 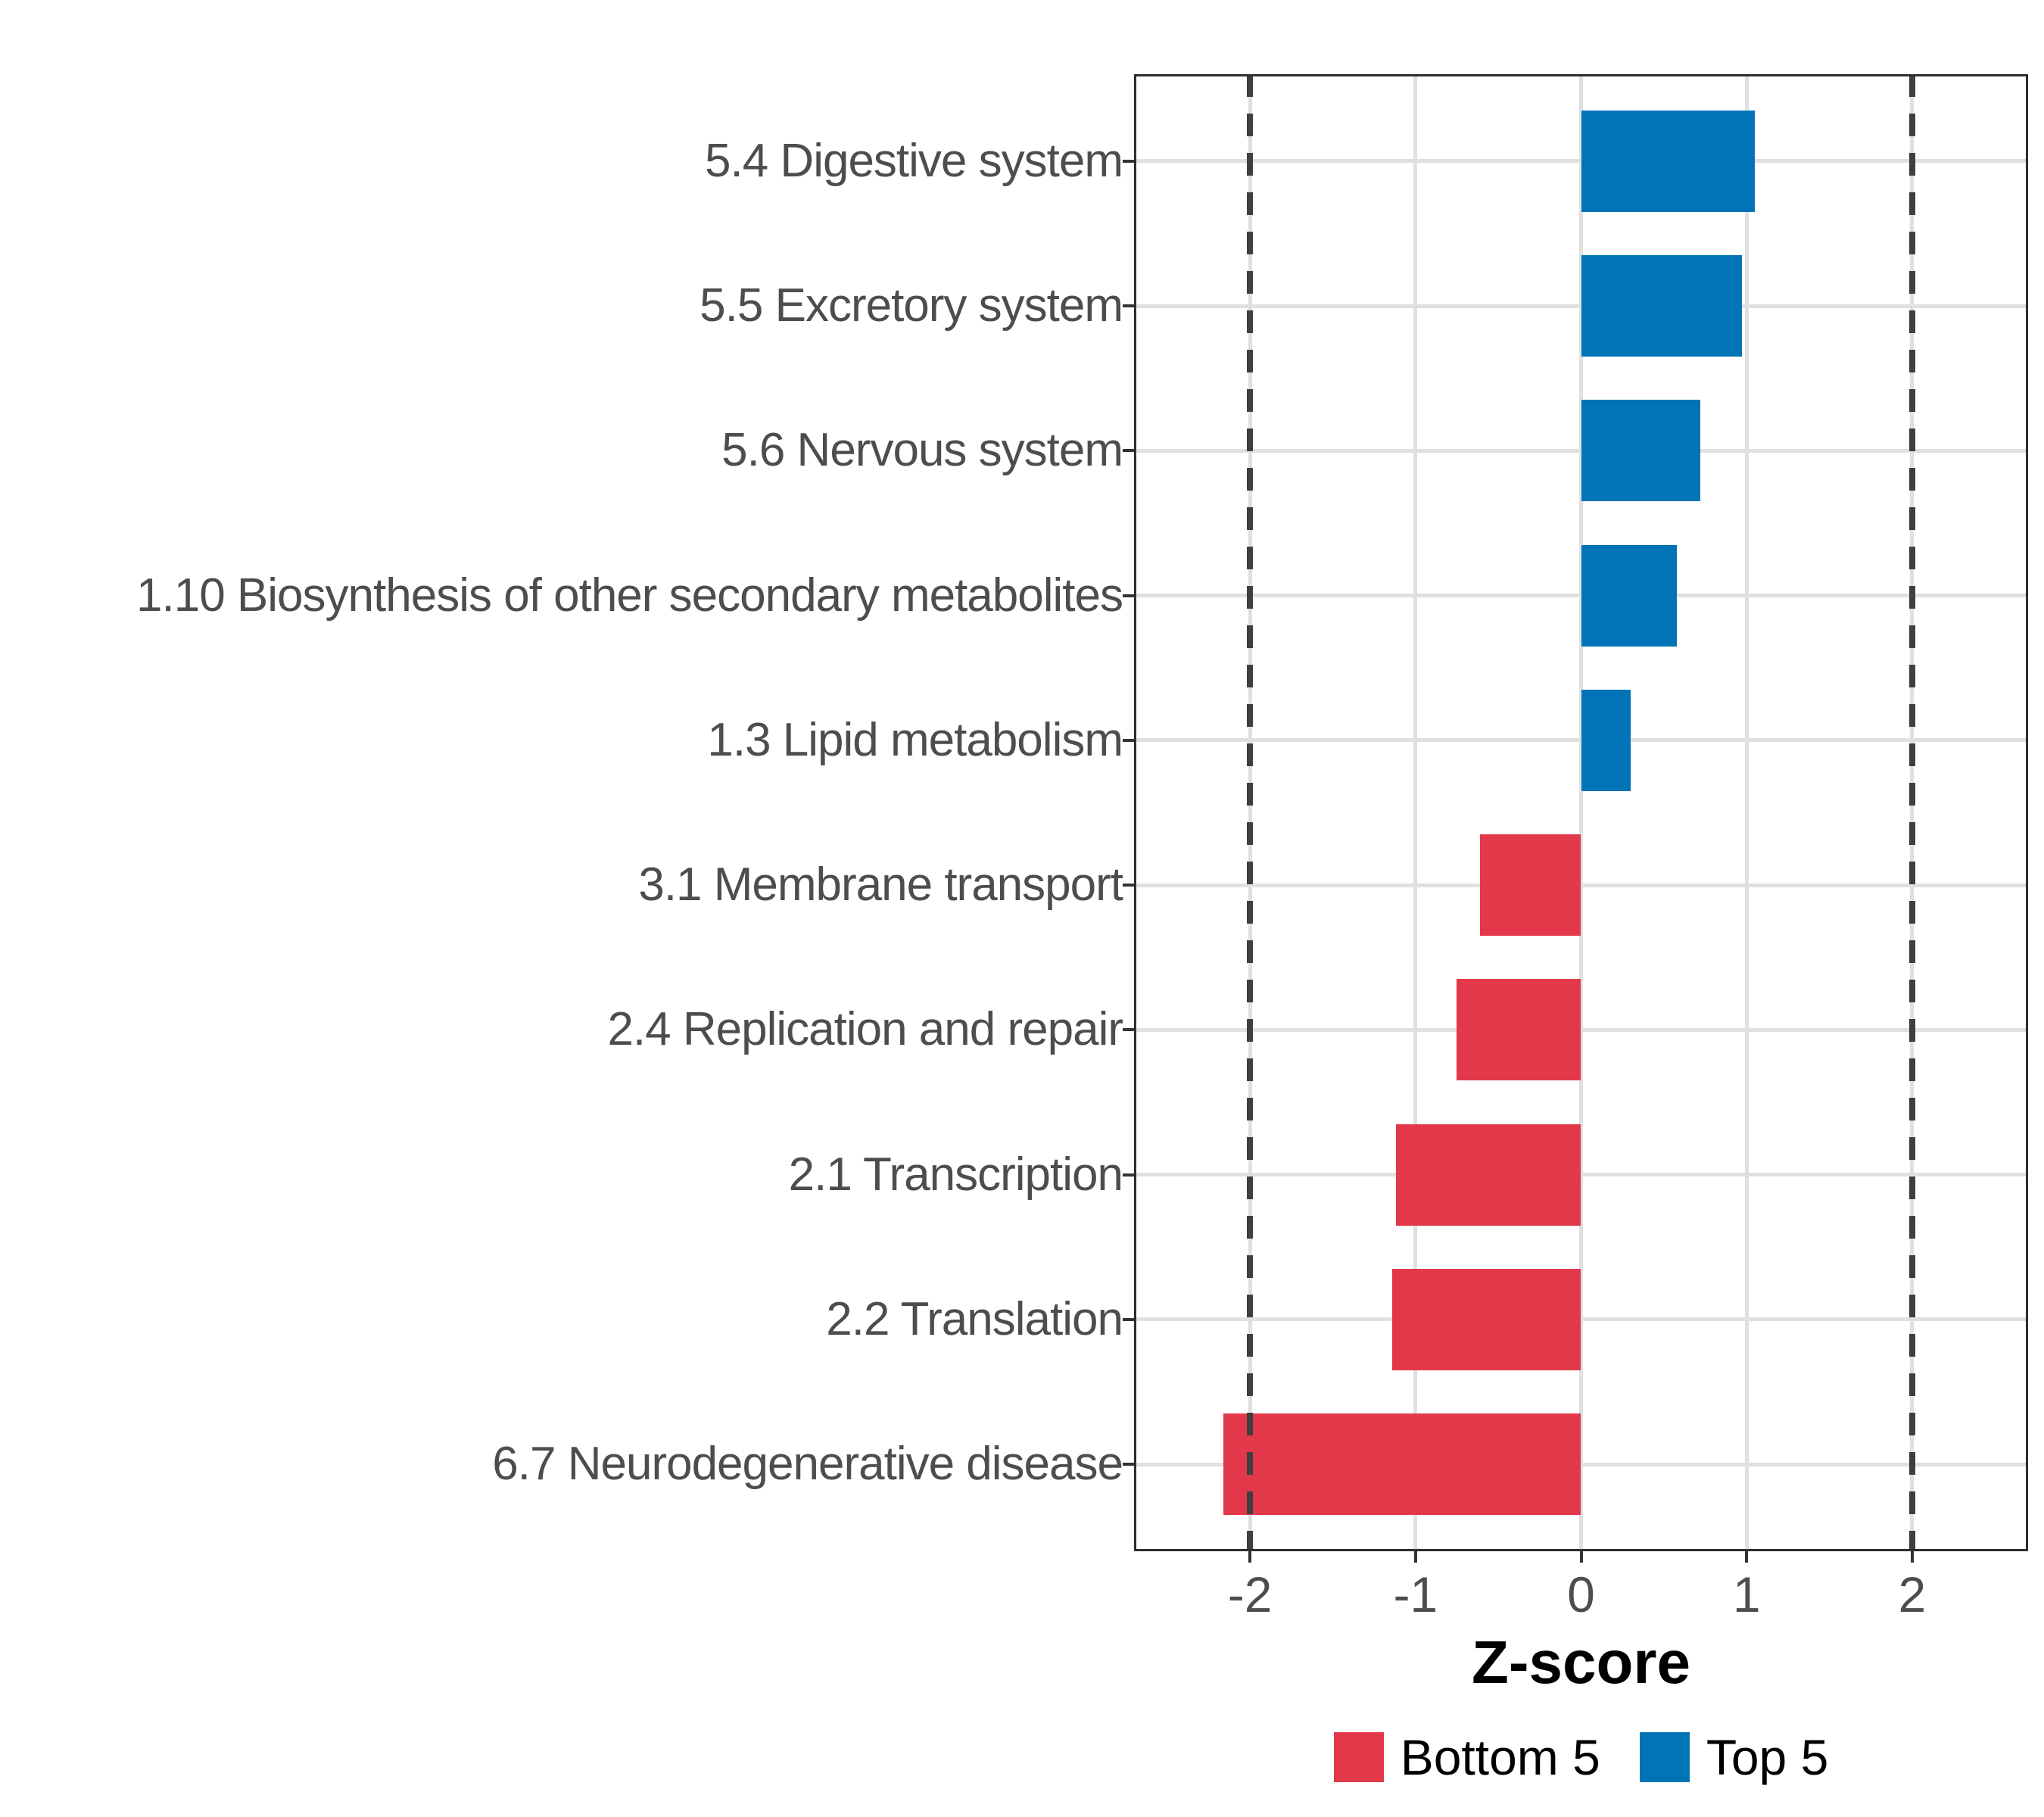 I want to click on bar-2-1-transcription, so click(x=1488, y=1175).